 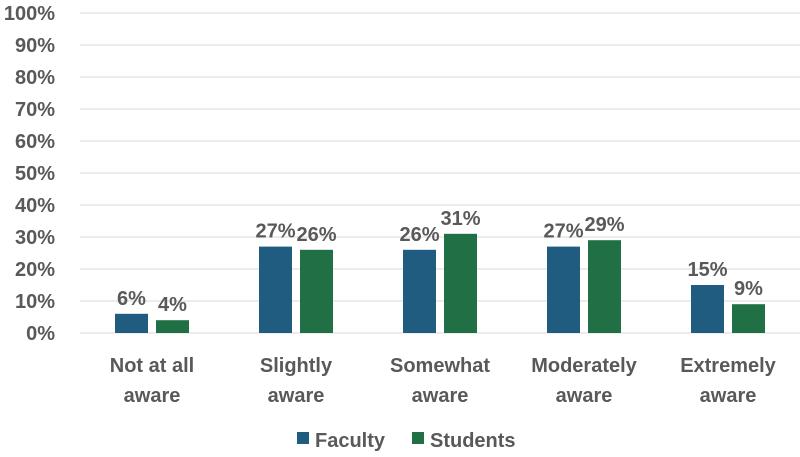 I want to click on category-label: Not at all aware, so click(x=152, y=381).